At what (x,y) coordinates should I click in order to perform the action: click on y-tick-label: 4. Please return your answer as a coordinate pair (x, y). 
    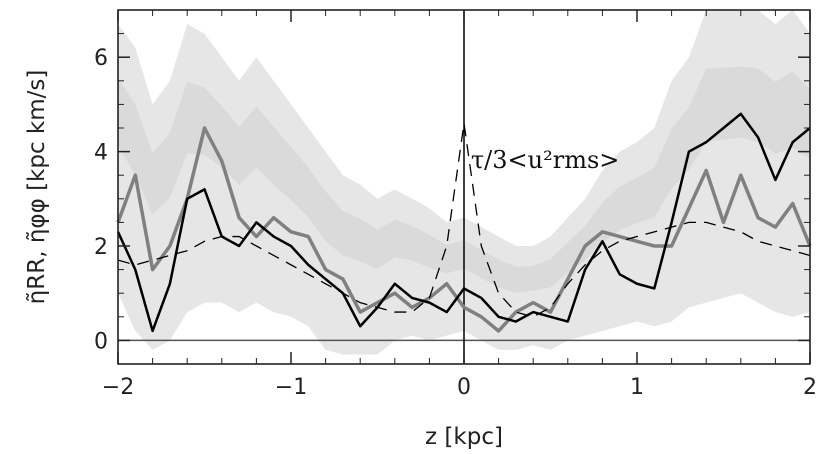
    Looking at the image, I should click on (101, 153).